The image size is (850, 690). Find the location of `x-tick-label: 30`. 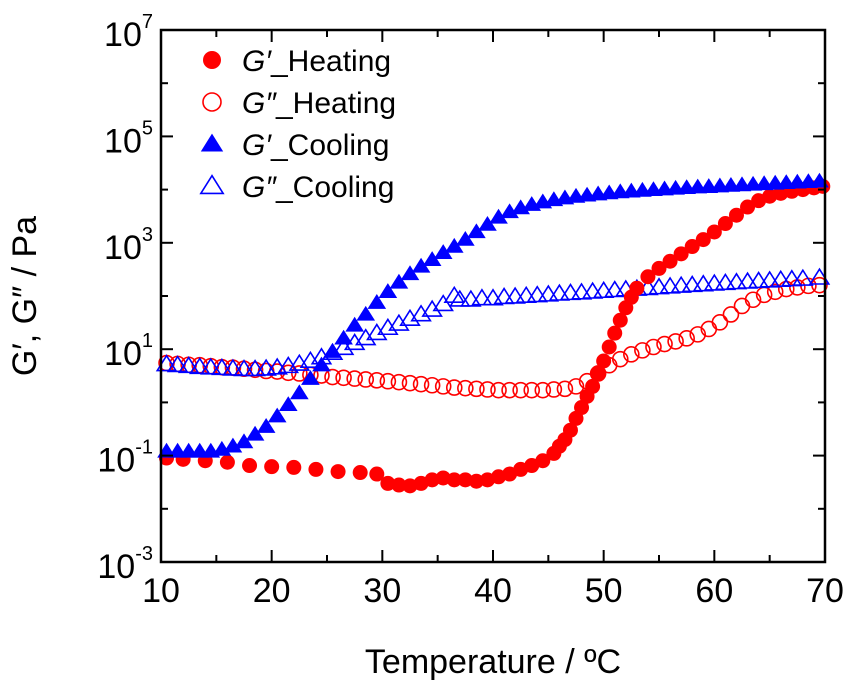

x-tick-label: 30 is located at coordinates (382, 591).